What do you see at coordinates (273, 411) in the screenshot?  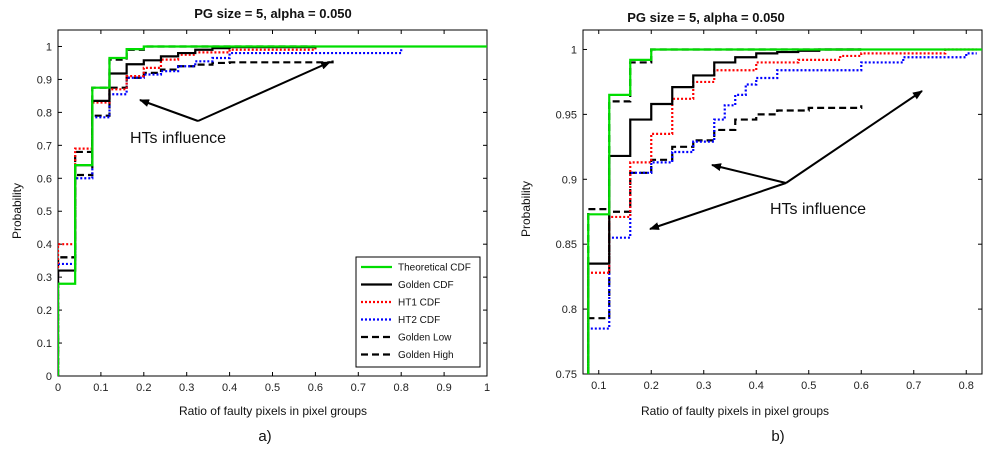 I see `chart-a-x-axis-label: Ratio of faulty pixels in pixel groups` at bounding box center [273, 411].